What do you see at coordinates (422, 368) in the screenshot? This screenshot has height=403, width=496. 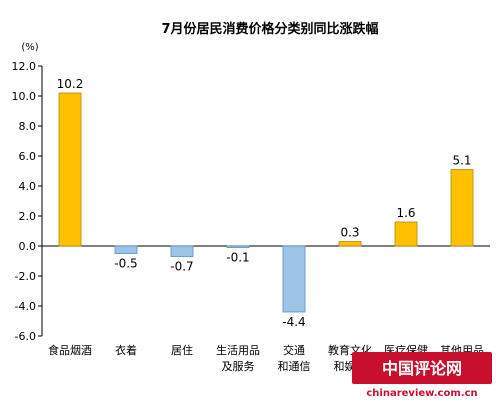 I see `watermark-logo-text: 中国评论网` at bounding box center [422, 368].